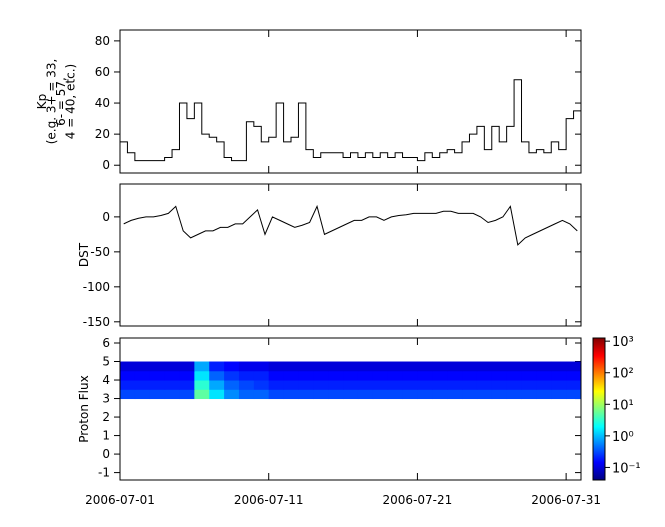 The height and width of the screenshot is (527, 665). What do you see at coordinates (120, 500) in the screenshot?
I see `x-tick-label: 2006-07-01` at bounding box center [120, 500].